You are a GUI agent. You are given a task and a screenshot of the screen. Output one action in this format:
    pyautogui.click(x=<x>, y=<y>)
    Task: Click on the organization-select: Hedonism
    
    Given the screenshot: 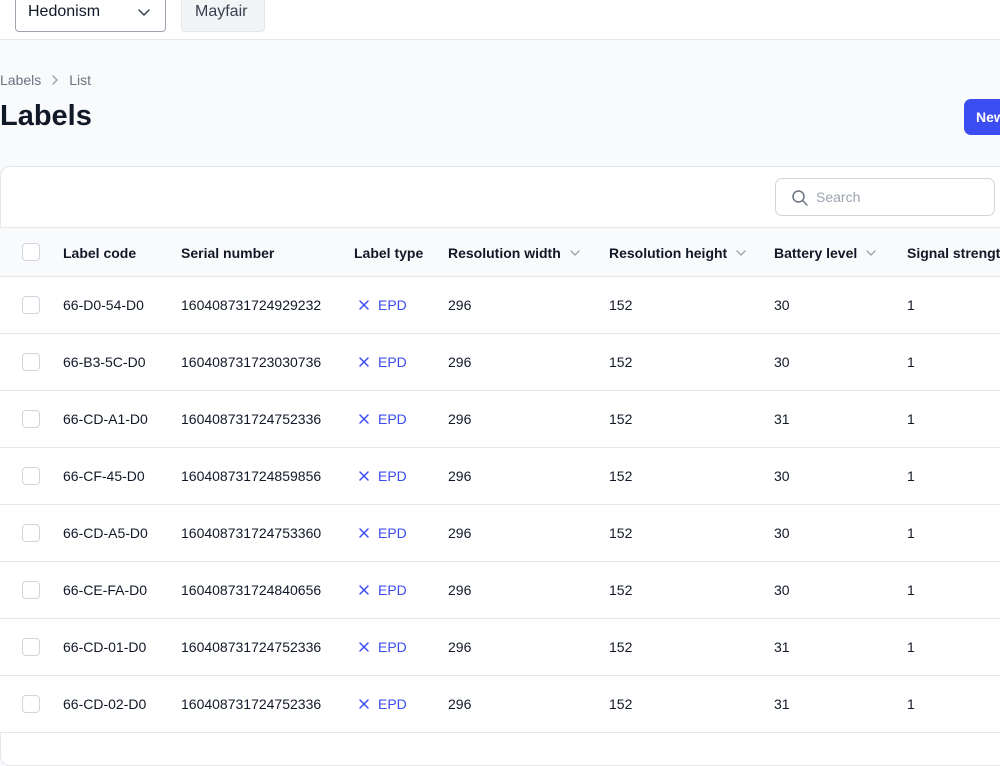 What is the action you would take?
    pyautogui.click(x=90, y=16)
    